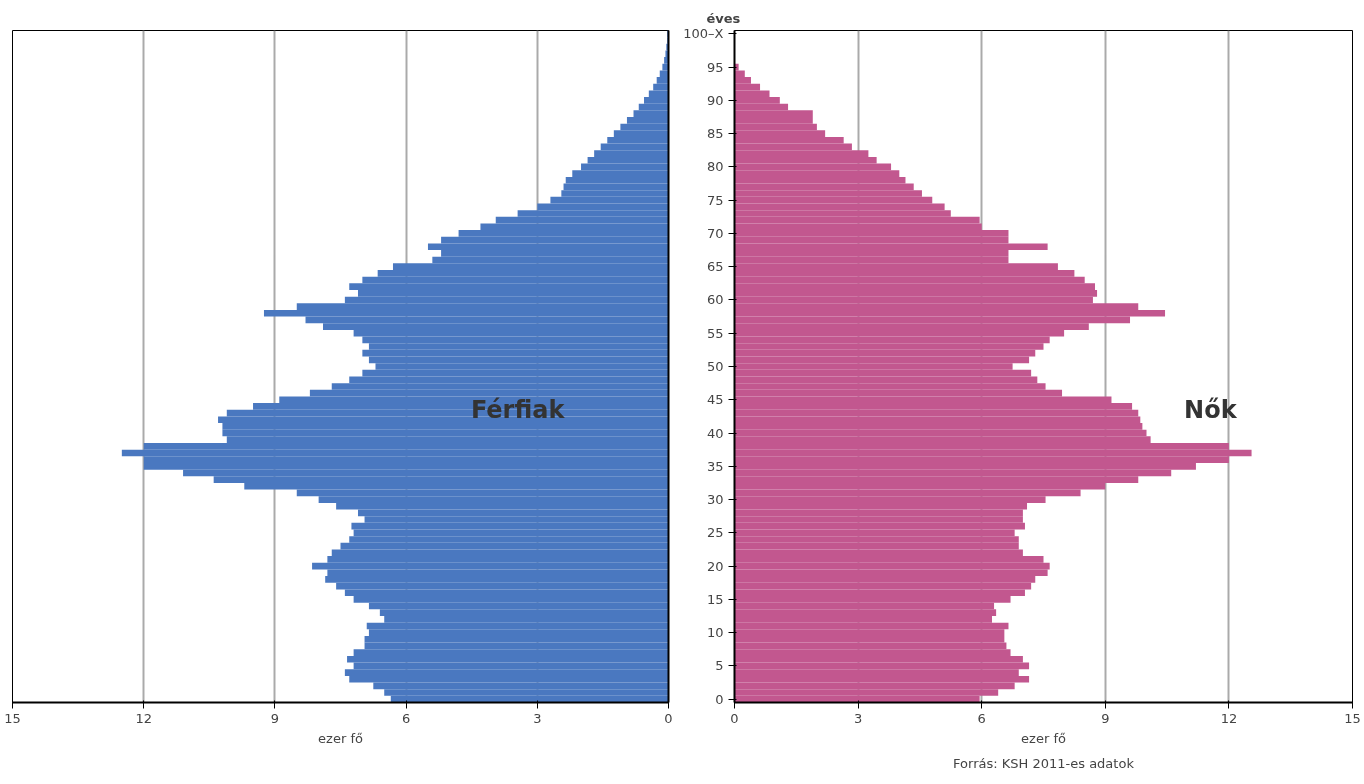  I want to click on y-axis-title: éves, so click(723, 18).